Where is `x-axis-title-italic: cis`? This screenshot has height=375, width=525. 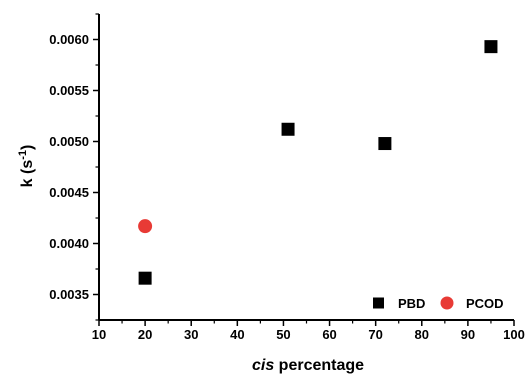 x-axis-title-italic: cis is located at coordinates (263, 365).